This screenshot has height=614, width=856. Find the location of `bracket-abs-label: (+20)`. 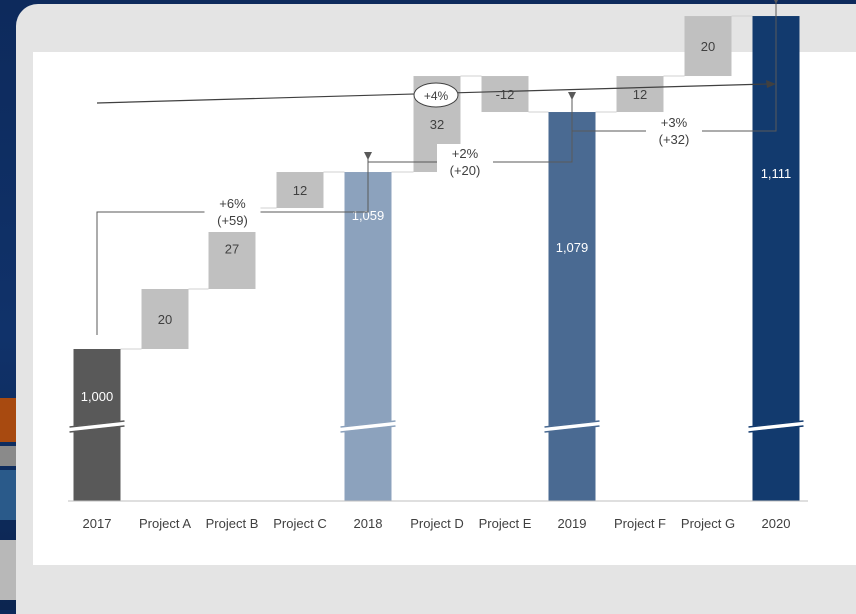

bracket-abs-label: (+20) is located at coordinates (465, 170).